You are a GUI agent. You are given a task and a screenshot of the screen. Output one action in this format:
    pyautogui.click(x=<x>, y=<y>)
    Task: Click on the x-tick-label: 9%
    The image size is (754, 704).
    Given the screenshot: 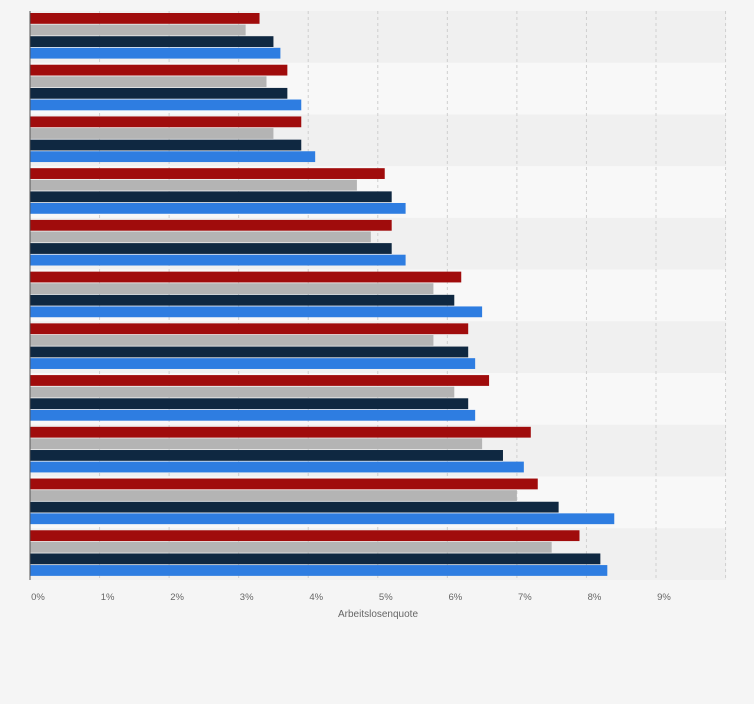 What is the action you would take?
    pyautogui.click(x=664, y=597)
    